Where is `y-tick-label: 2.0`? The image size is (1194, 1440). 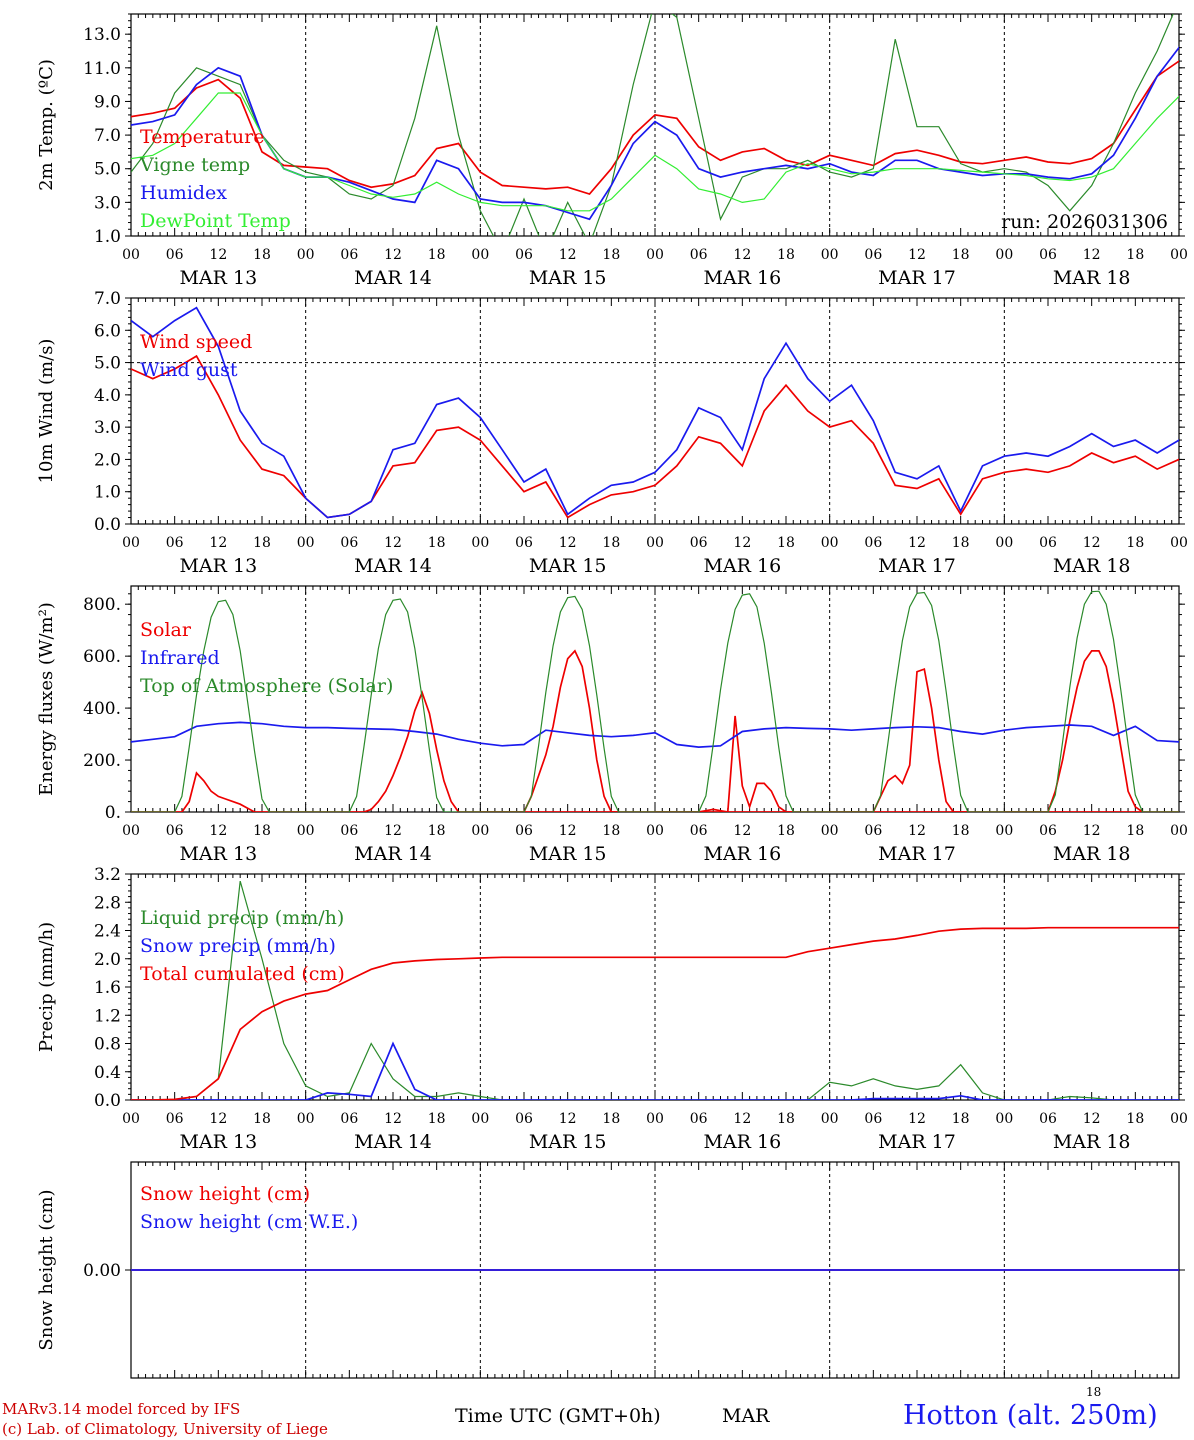
y-tick-label: 2.0 is located at coordinates (107, 460).